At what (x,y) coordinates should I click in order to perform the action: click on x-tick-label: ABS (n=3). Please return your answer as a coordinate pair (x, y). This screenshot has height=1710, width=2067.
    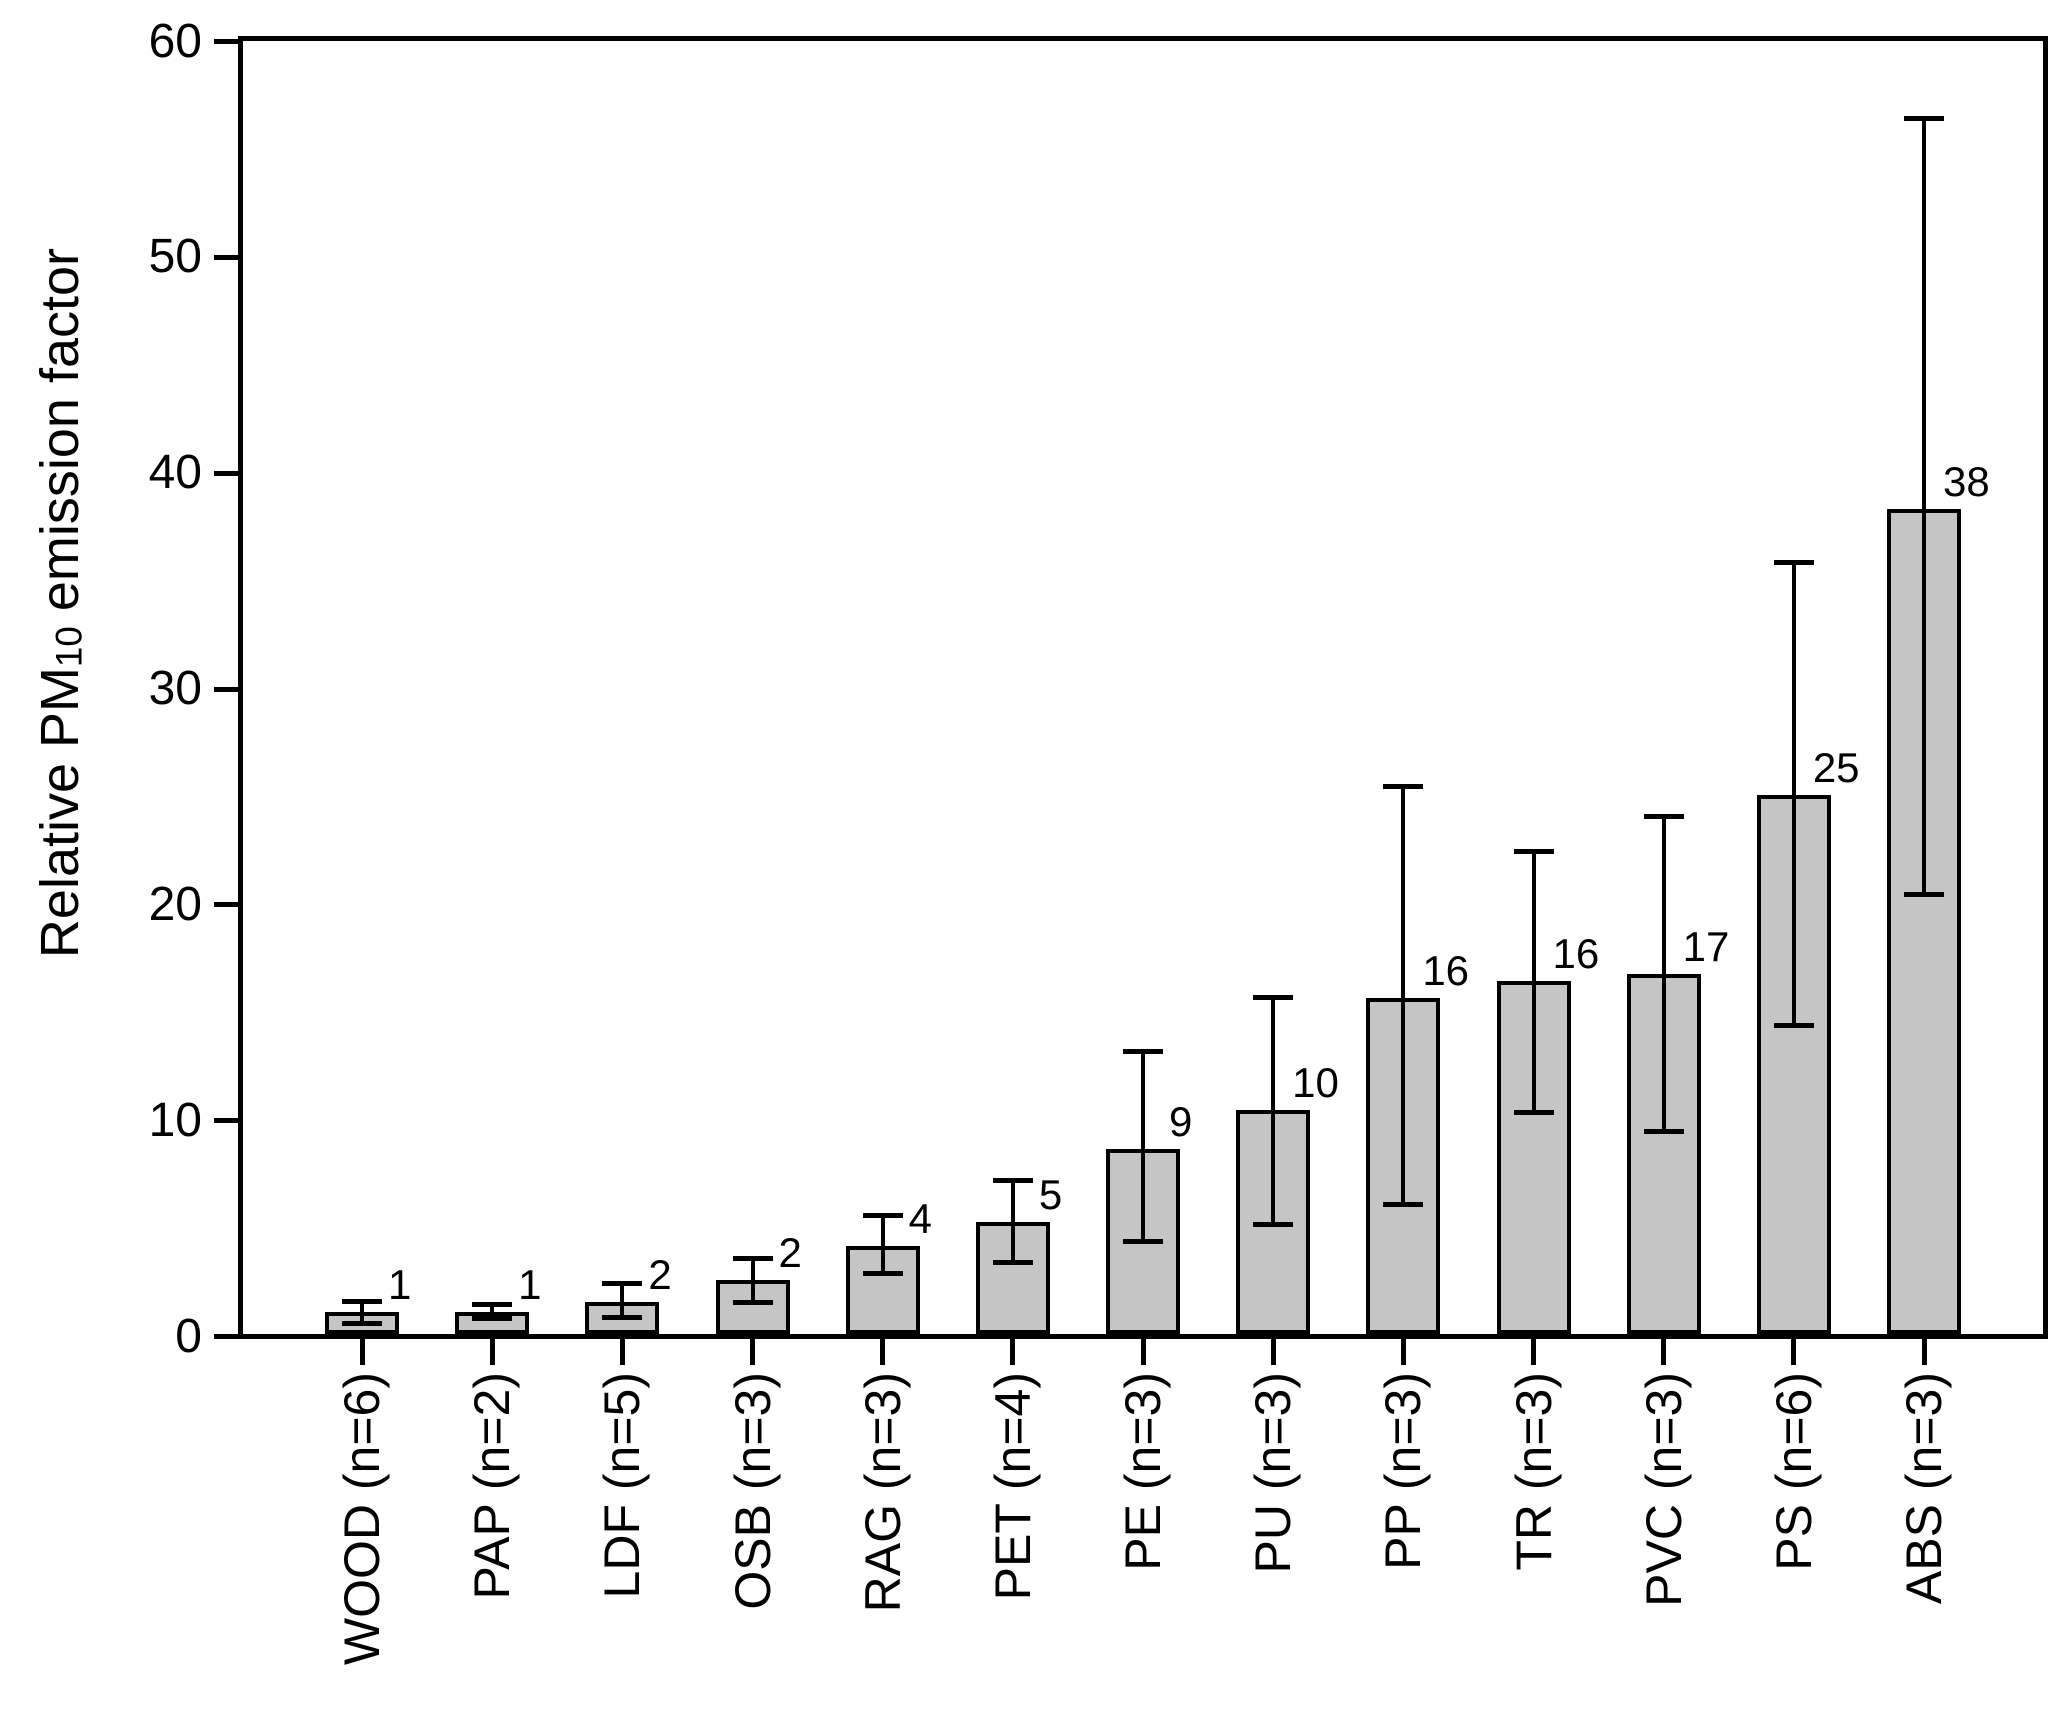
    Looking at the image, I should click on (1924, 1488).